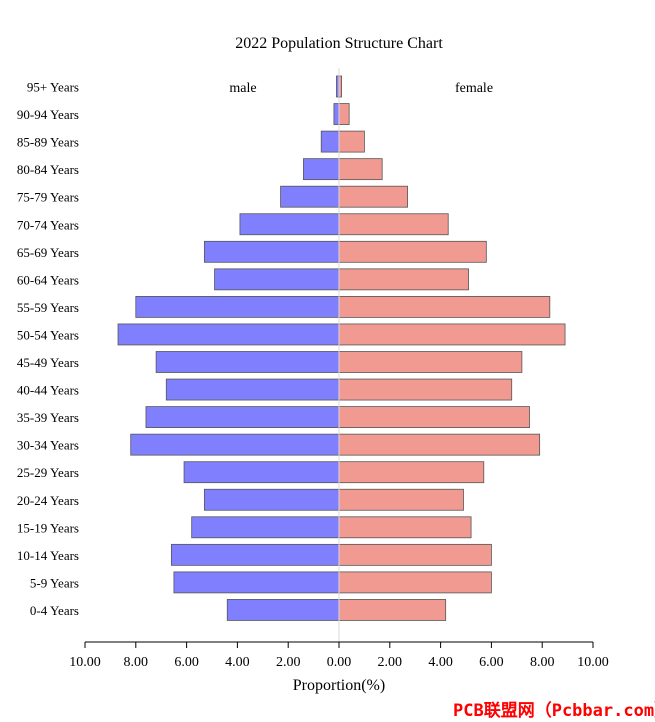 Image resolution: width=655 pixels, height=722 pixels. I want to click on female-bar-45-49-years, so click(430, 362).